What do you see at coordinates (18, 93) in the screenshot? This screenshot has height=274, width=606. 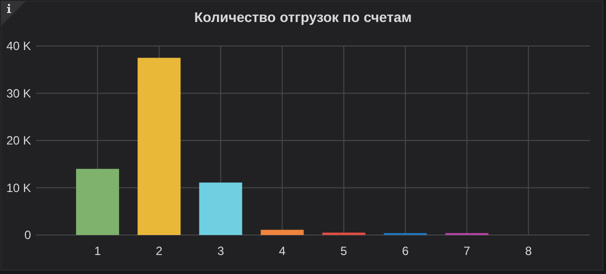 I see `y-tick-label: 30 K` at bounding box center [18, 93].